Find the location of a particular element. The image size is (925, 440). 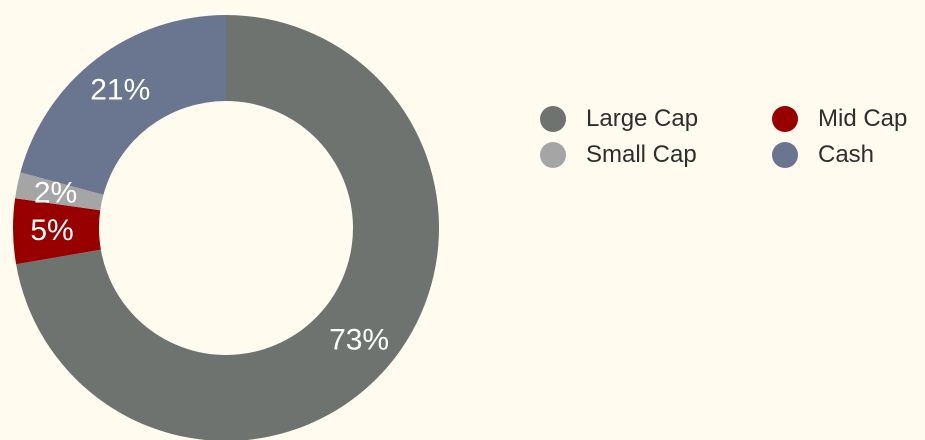

legend-label-mid-cap: Mid Cap is located at coordinates (863, 118).